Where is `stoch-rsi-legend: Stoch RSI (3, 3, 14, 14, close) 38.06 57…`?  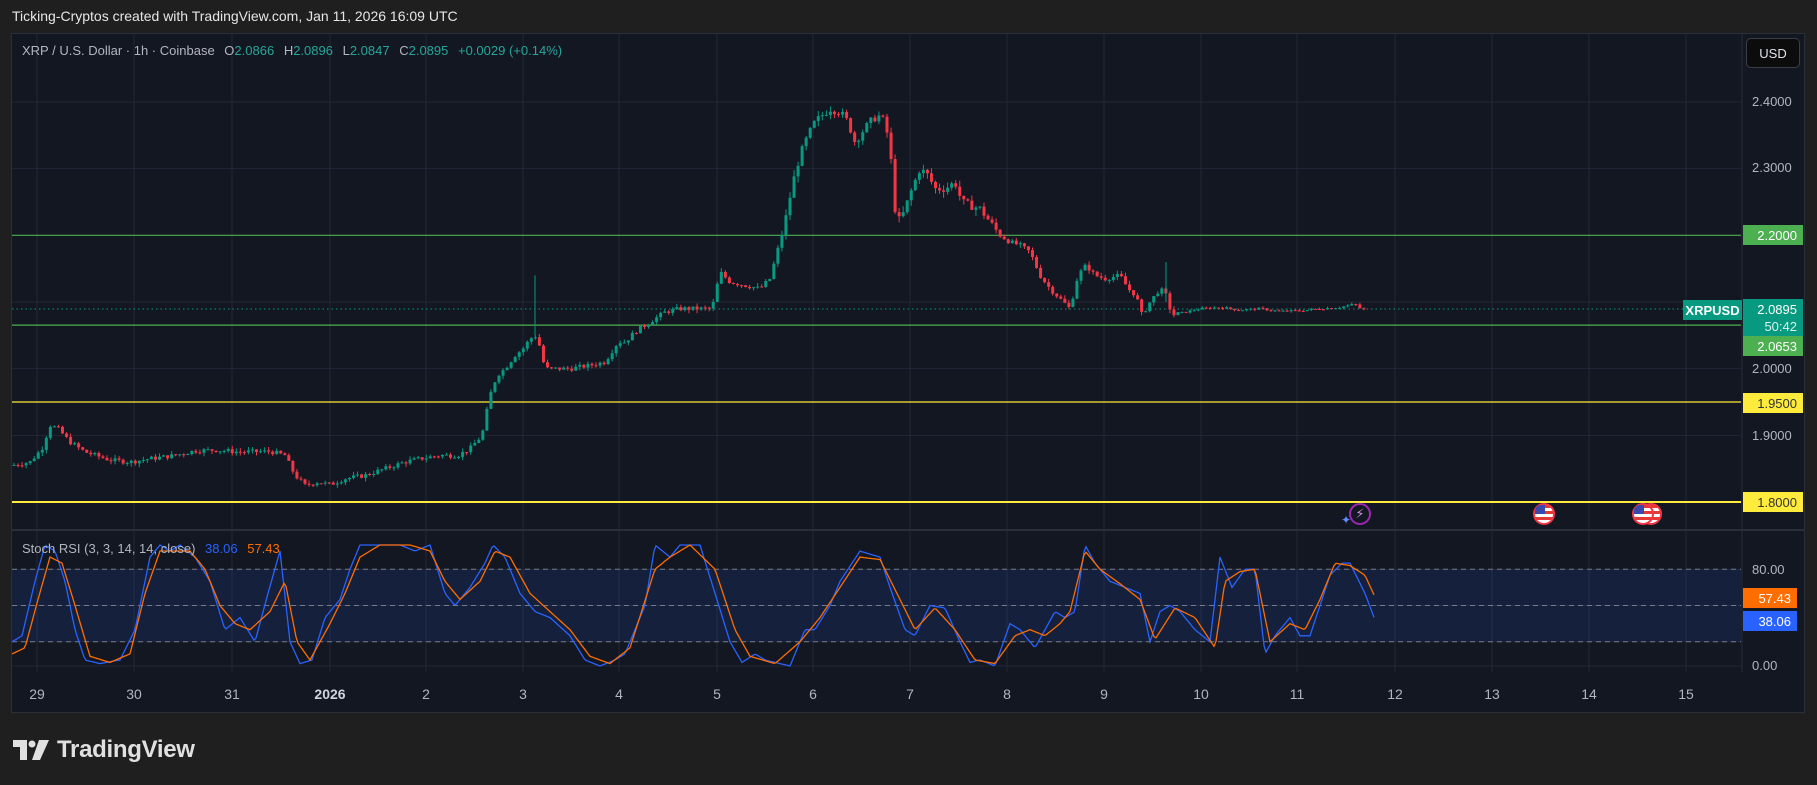
stoch-rsi-legend: Stoch RSI (3, 3, 14, 14, close) 38.06 57… is located at coordinates (151, 548).